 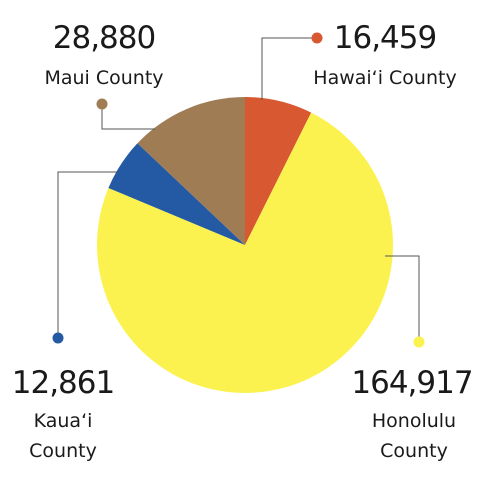 What do you see at coordinates (104, 38) in the screenshot?
I see `slice-value-label: 28,880` at bounding box center [104, 38].